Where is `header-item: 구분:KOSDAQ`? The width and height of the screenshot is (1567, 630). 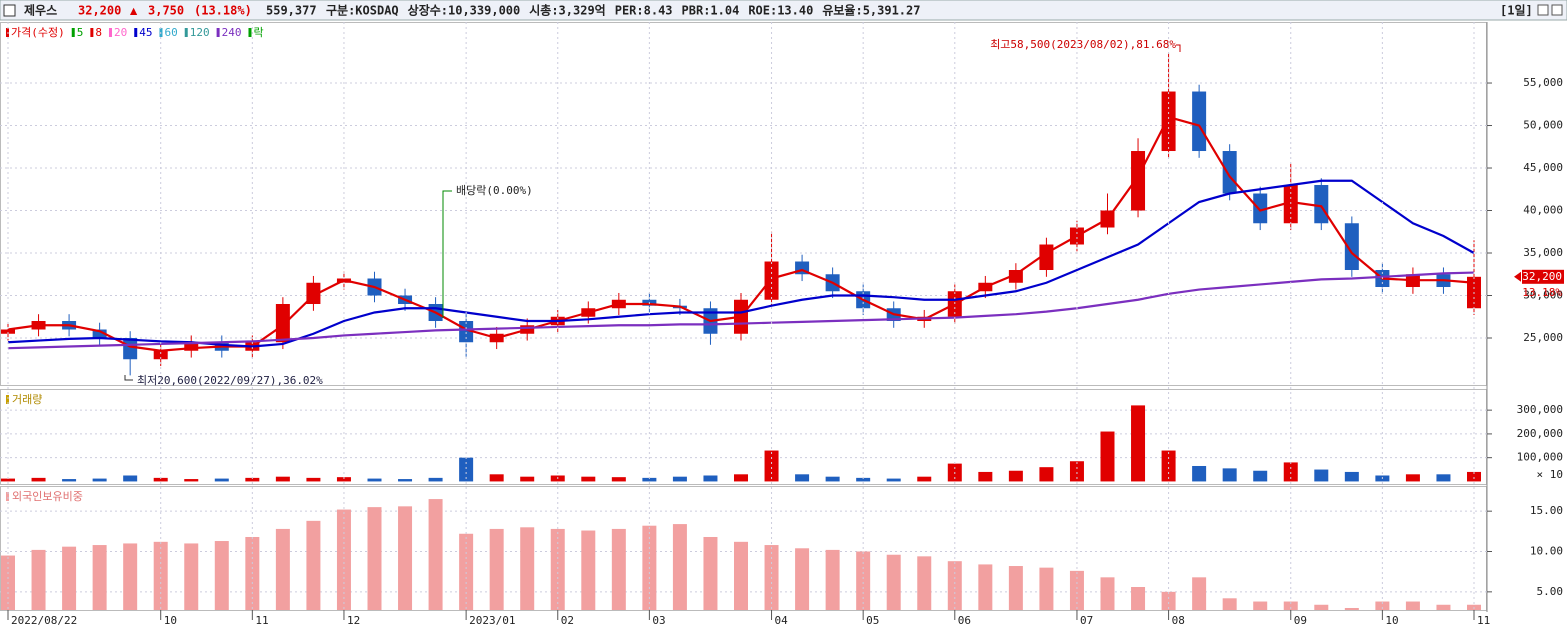 header-item: 구분:KOSDAQ is located at coordinates (362, 11).